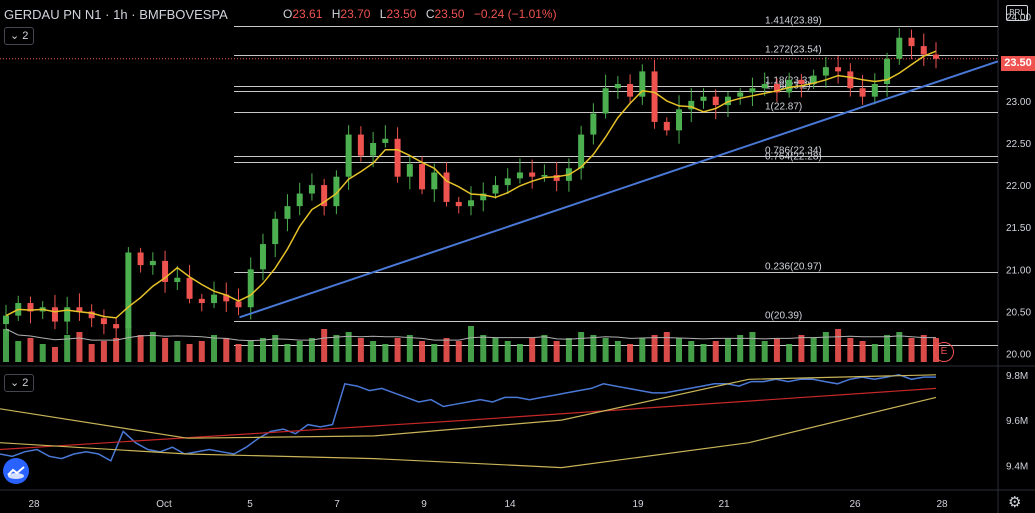 The height and width of the screenshot is (513, 1035). Describe the element at coordinates (783, 107) in the screenshot. I see `fib-level-label: 1(22.87)` at that location.